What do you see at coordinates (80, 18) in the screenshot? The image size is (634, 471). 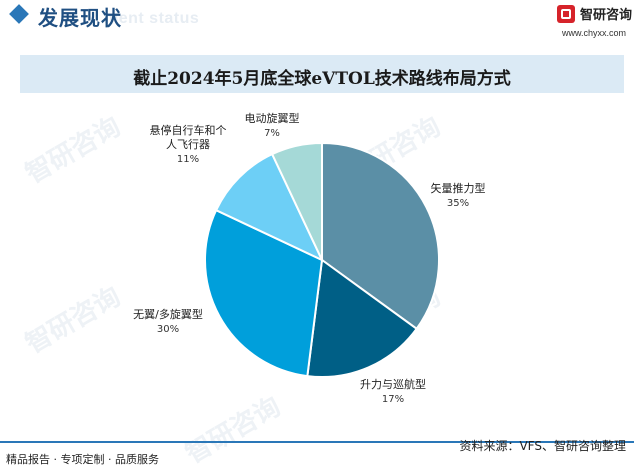 I see `header-title: 发展现状` at bounding box center [80, 18].